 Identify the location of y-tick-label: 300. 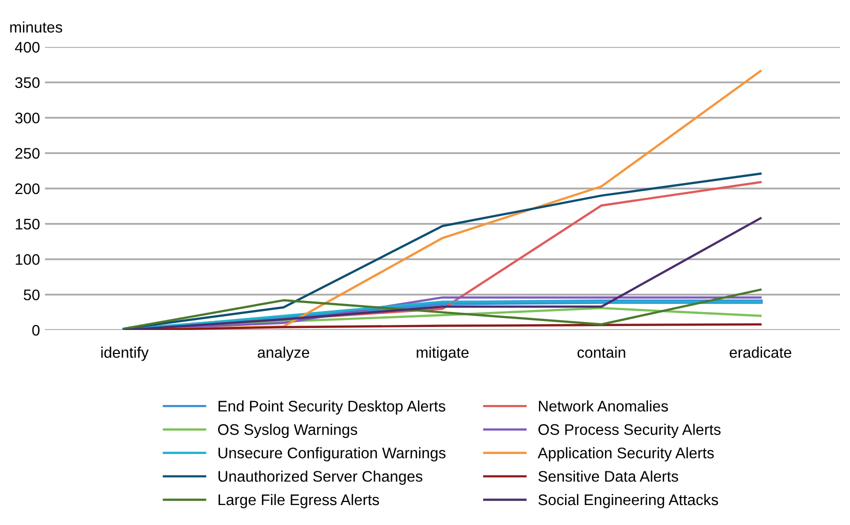
(27, 118).